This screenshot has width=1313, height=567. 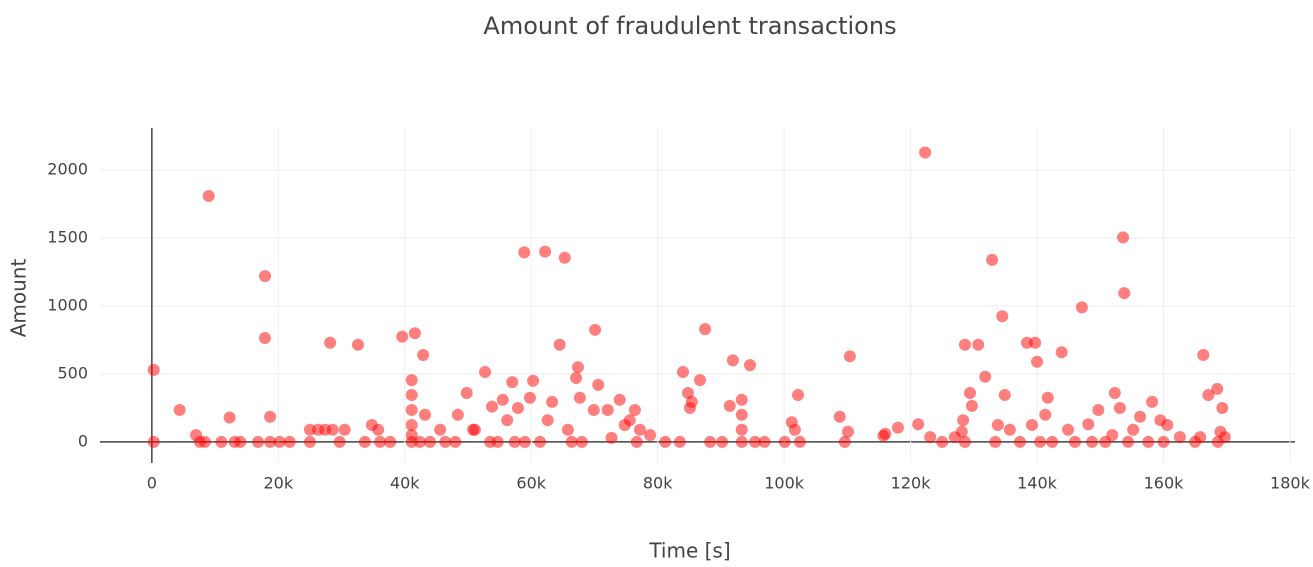 What do you see at coordinates (67, 237) in the screenshot?
I see `y-tick-label: 1500` at bounding box center [67, 237].